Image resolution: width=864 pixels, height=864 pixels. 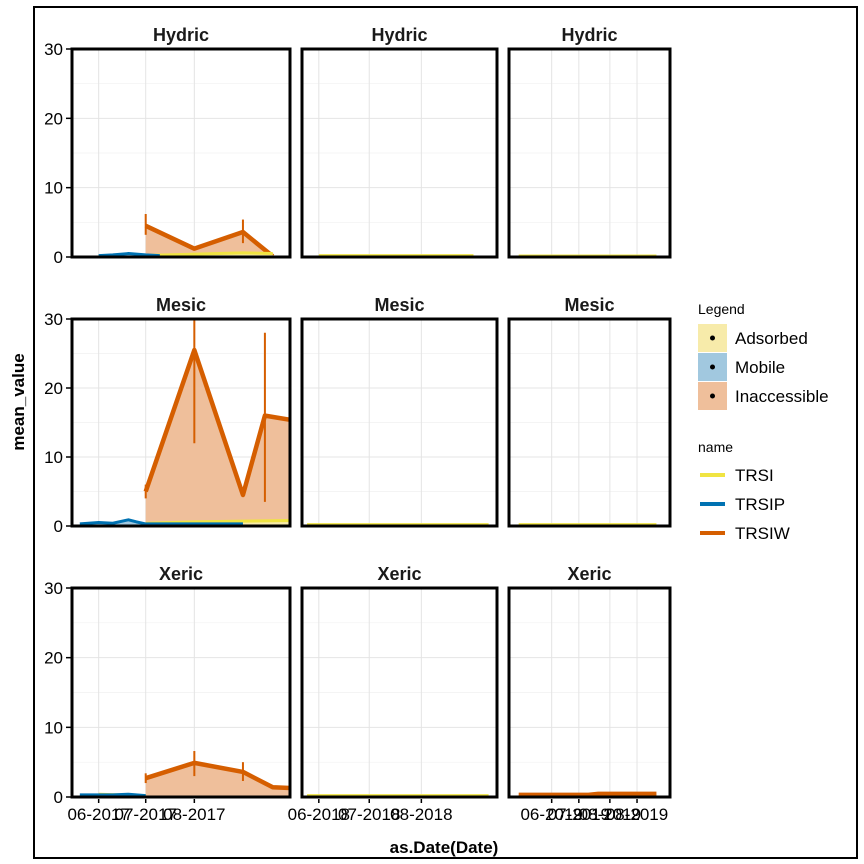 I want to click on legend-item-trsiw: TRSIW, so click(x=745, y=533).